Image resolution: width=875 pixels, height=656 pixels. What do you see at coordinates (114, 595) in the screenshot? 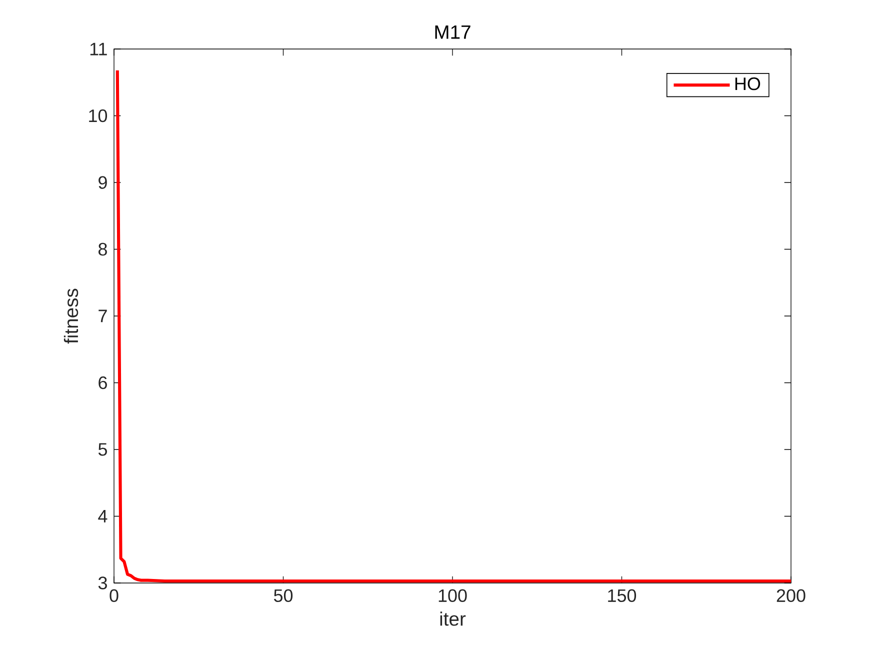
I see `x-tick-label: 0` at bounding box center [114, 595].